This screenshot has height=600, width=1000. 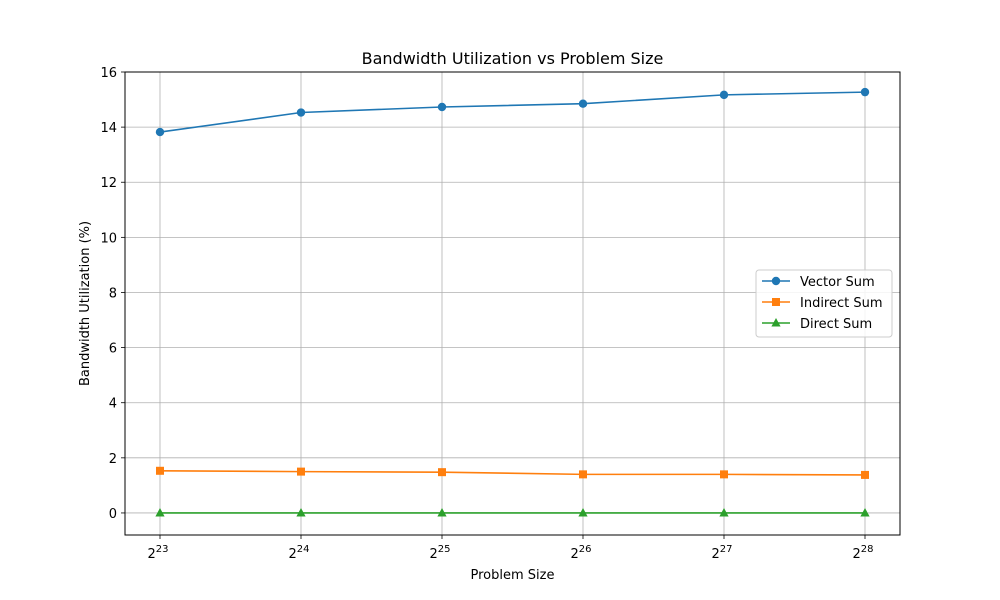 I want to click on y-tick-label: 12, so click(x=108, y=183).